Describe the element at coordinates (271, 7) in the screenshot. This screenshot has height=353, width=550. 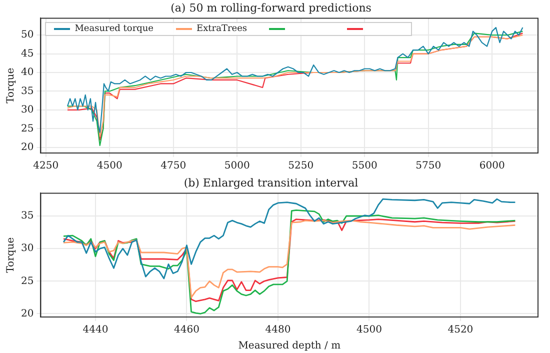
I see `chart-title: (a) 50 m rolling-forward predictions` at that location.